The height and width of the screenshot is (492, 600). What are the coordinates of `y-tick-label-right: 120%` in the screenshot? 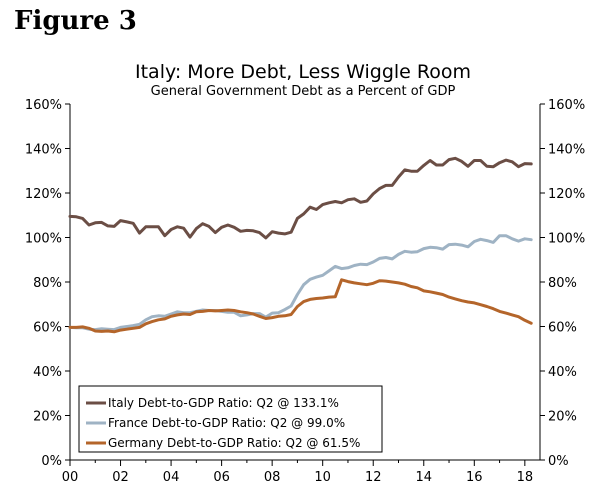 It's located at (566, 194).